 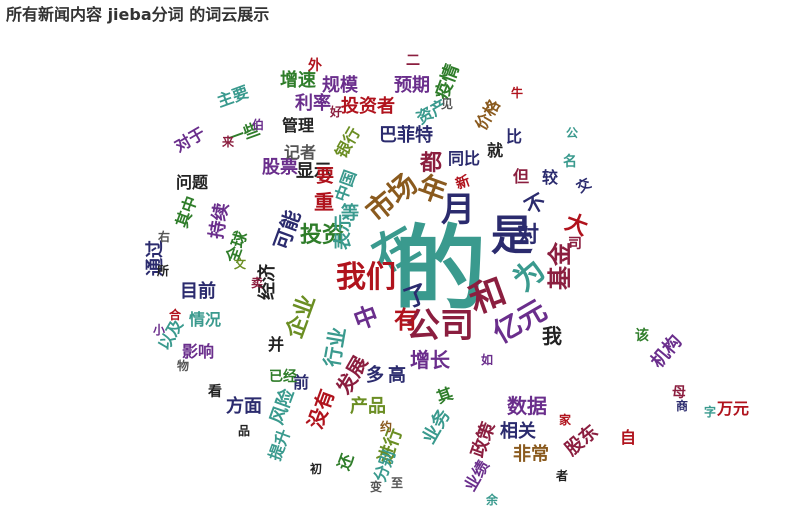 What do you see at coordinates (376, 487) in the screenshot?
I see `cloud-word: 变` at bounding box center [376, 487].